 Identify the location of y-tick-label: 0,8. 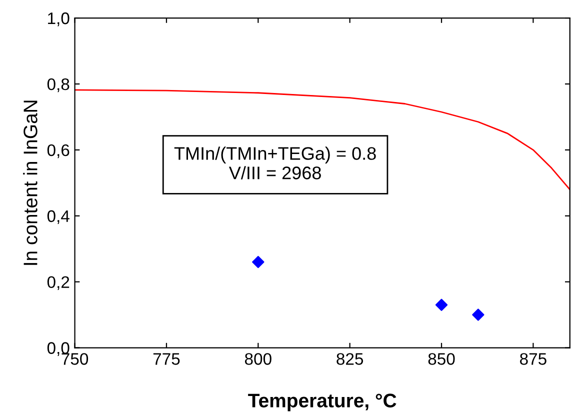
(58, 85).